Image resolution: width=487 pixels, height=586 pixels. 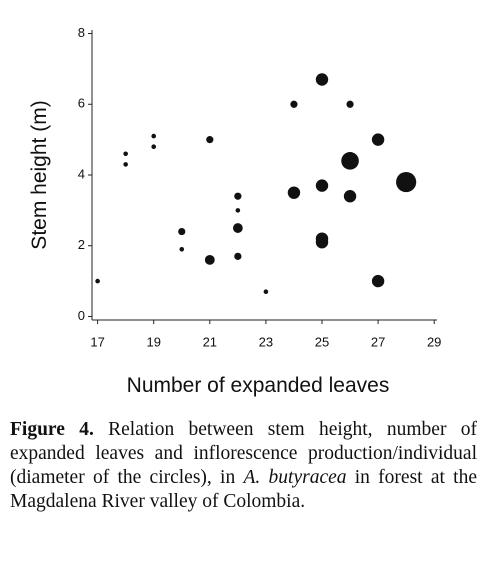 What do you see at coordinates (81, 103) in the screenshot?
I see `y-tick-label: 6` at bounding box center [81, 103].